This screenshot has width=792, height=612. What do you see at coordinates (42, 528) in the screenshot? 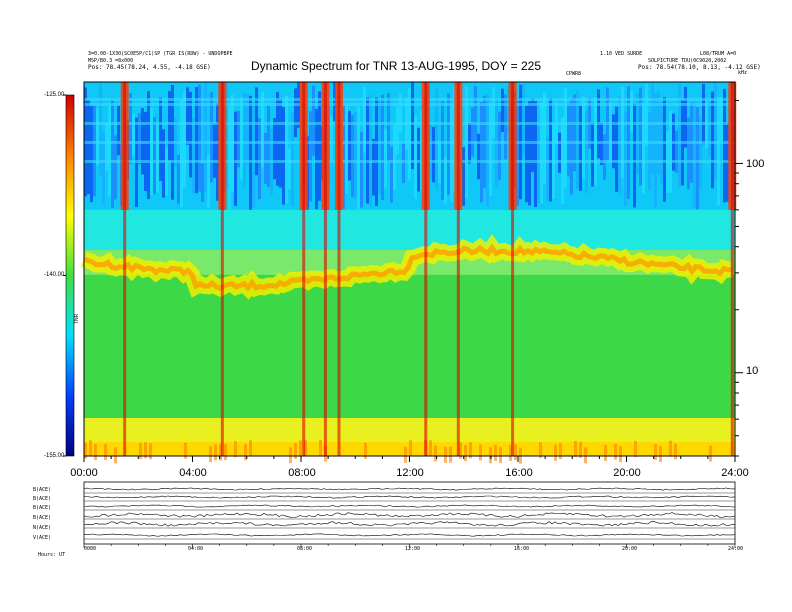
I see `series-label-5: N(ACE)` at bounding box center [42, 528].